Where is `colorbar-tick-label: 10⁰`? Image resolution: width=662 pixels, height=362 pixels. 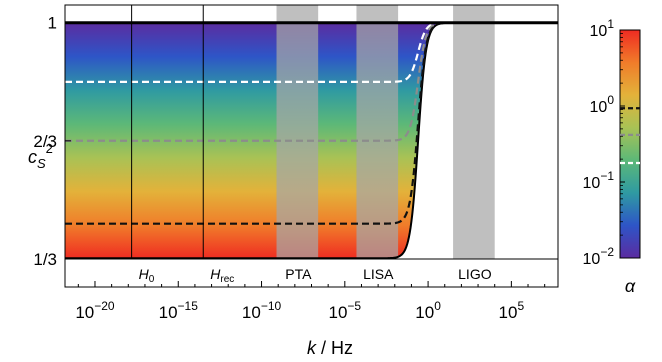 colorbar-tick-label: 10⁰ is located at coordinates (602, 104).